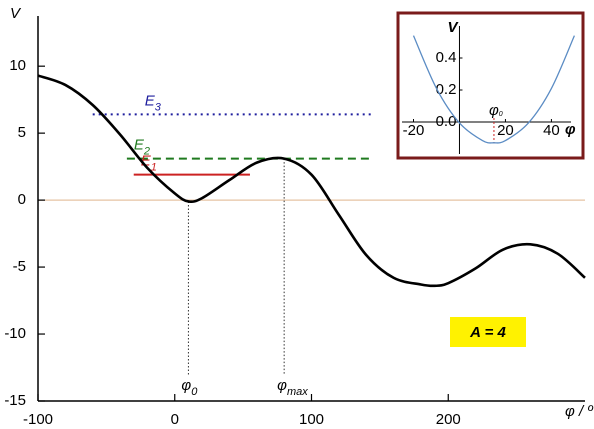 This screenshot has width=594, height=429. I want to click on y-tick-label: -10, so click(15, 333).